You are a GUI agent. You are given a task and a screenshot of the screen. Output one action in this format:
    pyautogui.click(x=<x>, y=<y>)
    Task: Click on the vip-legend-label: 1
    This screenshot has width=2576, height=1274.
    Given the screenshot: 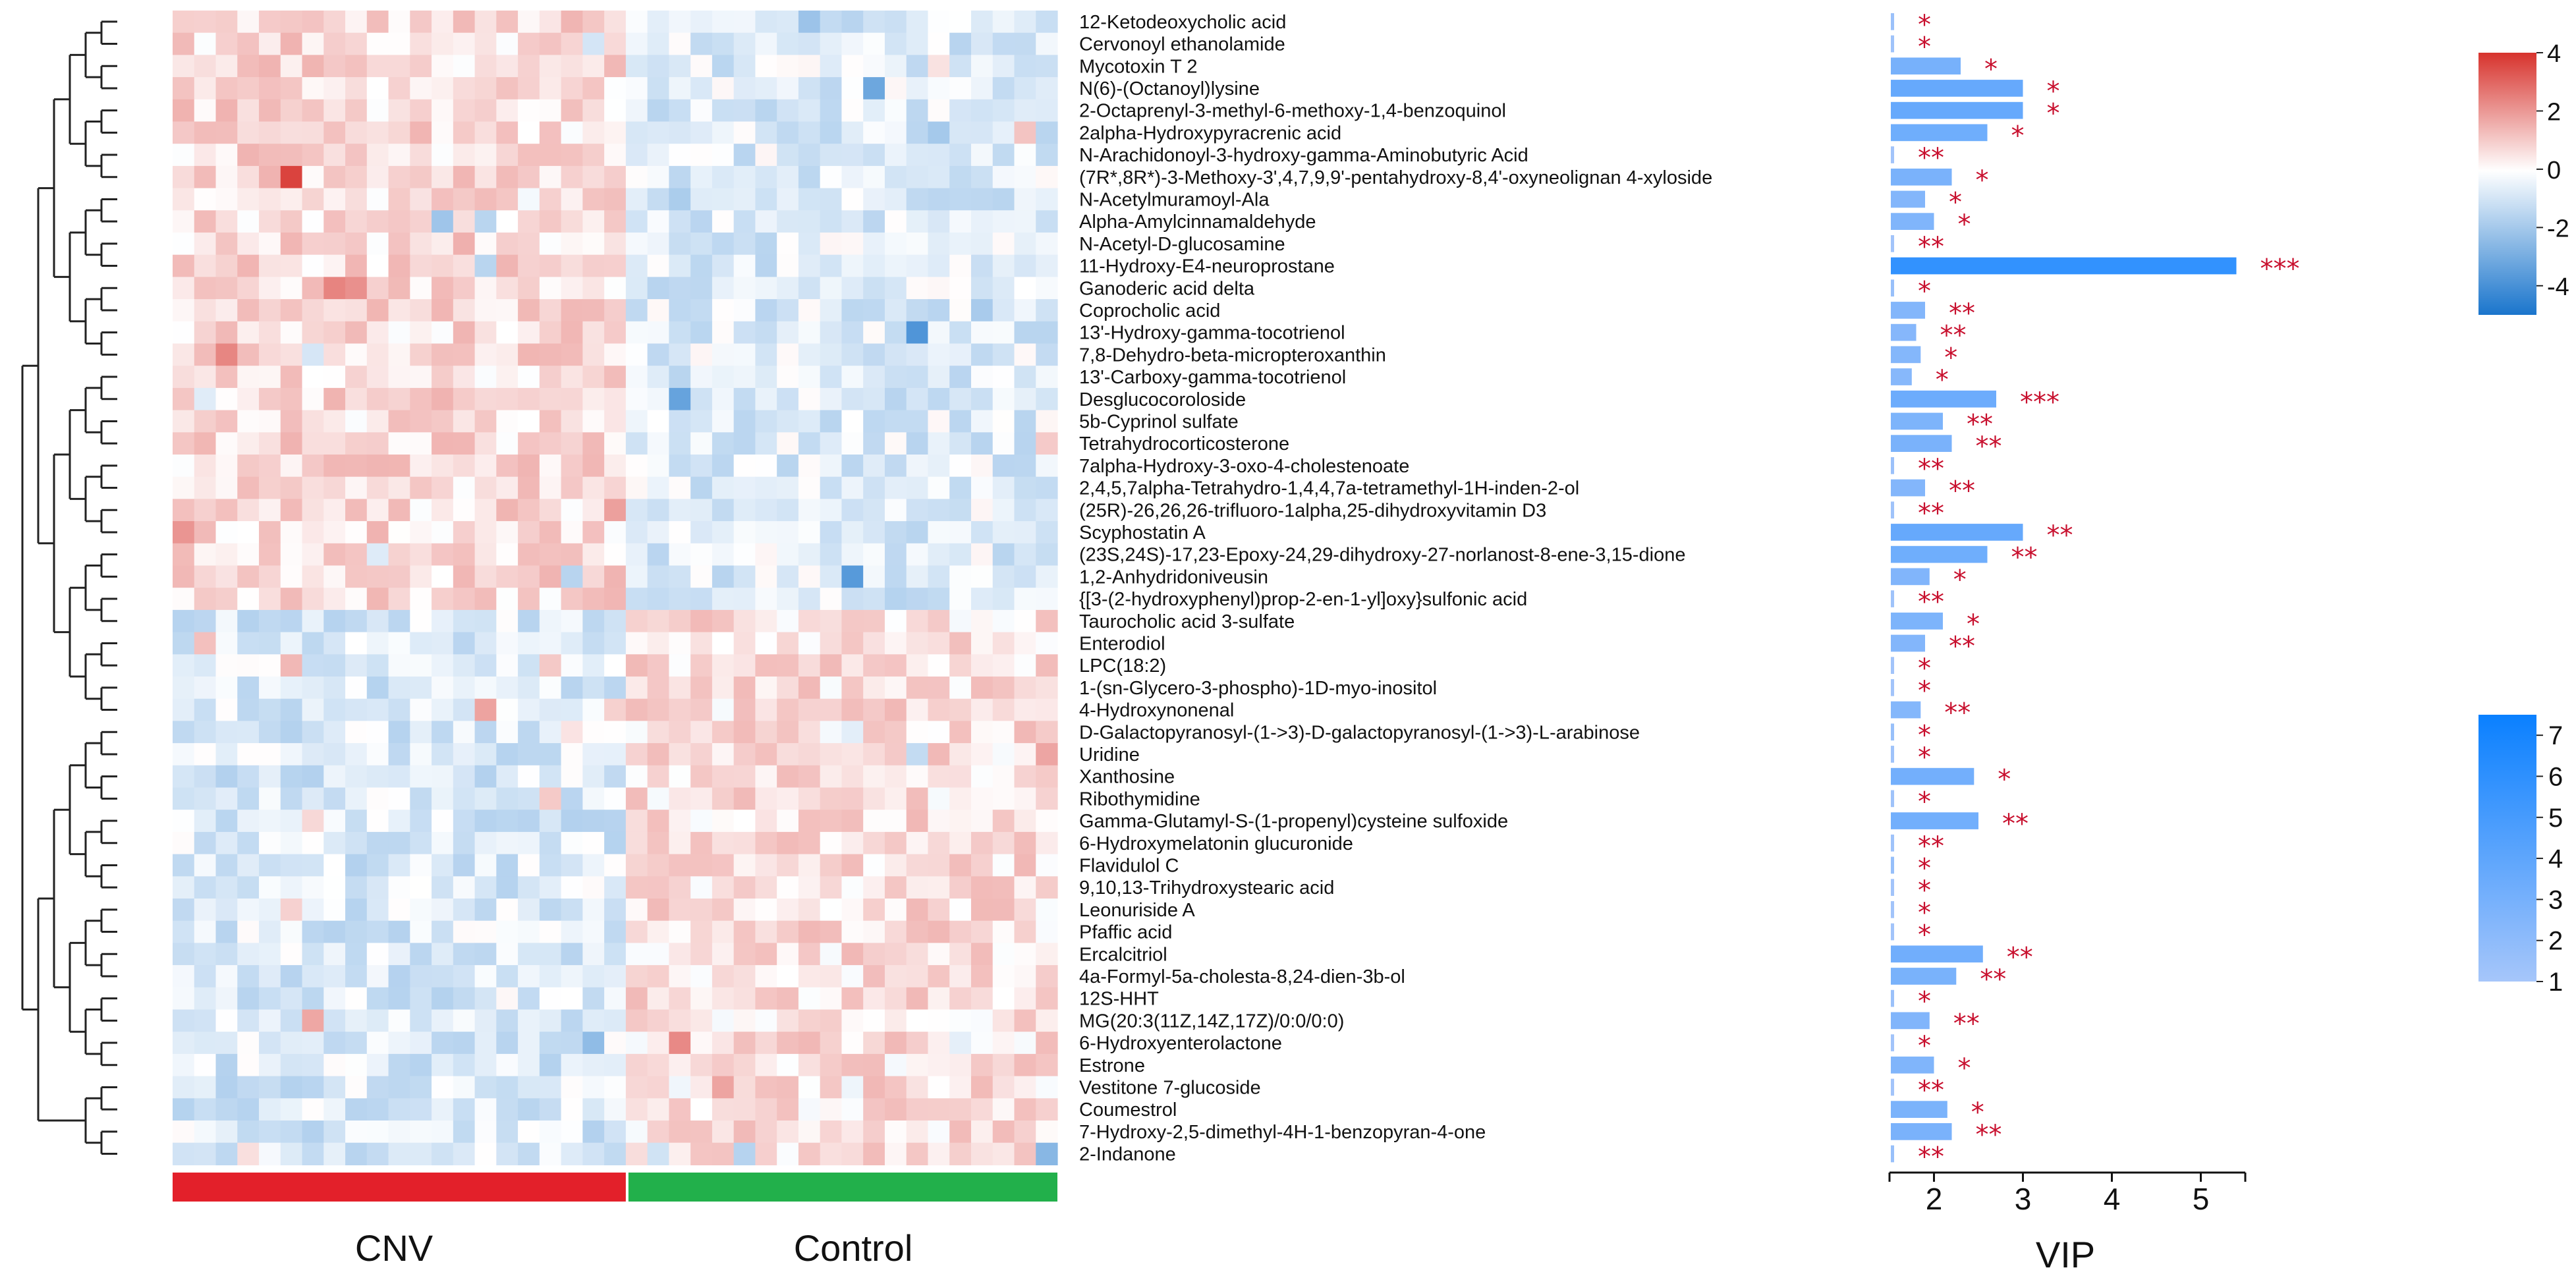 What is the action you would take?
    pyautogui.click(x=2555, y=982)
    